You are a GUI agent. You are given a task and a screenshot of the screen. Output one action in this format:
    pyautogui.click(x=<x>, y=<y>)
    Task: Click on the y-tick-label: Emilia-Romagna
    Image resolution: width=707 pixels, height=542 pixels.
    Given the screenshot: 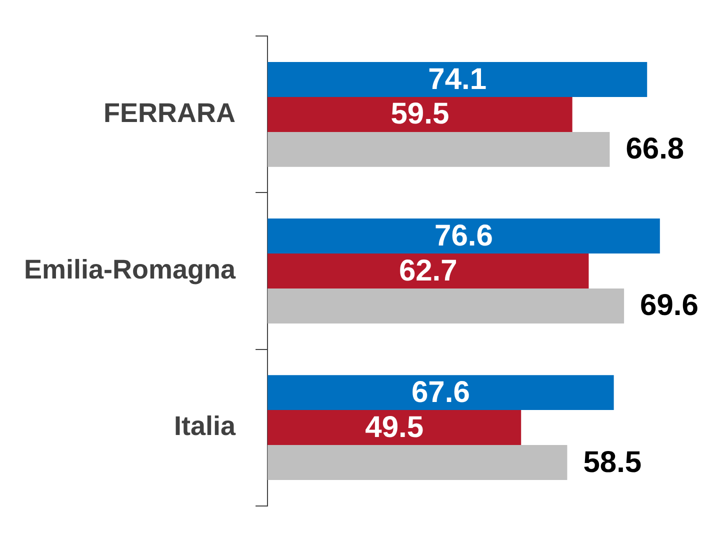 What is the action you would take?
    pyautogui.click(x=130, y=269)
    